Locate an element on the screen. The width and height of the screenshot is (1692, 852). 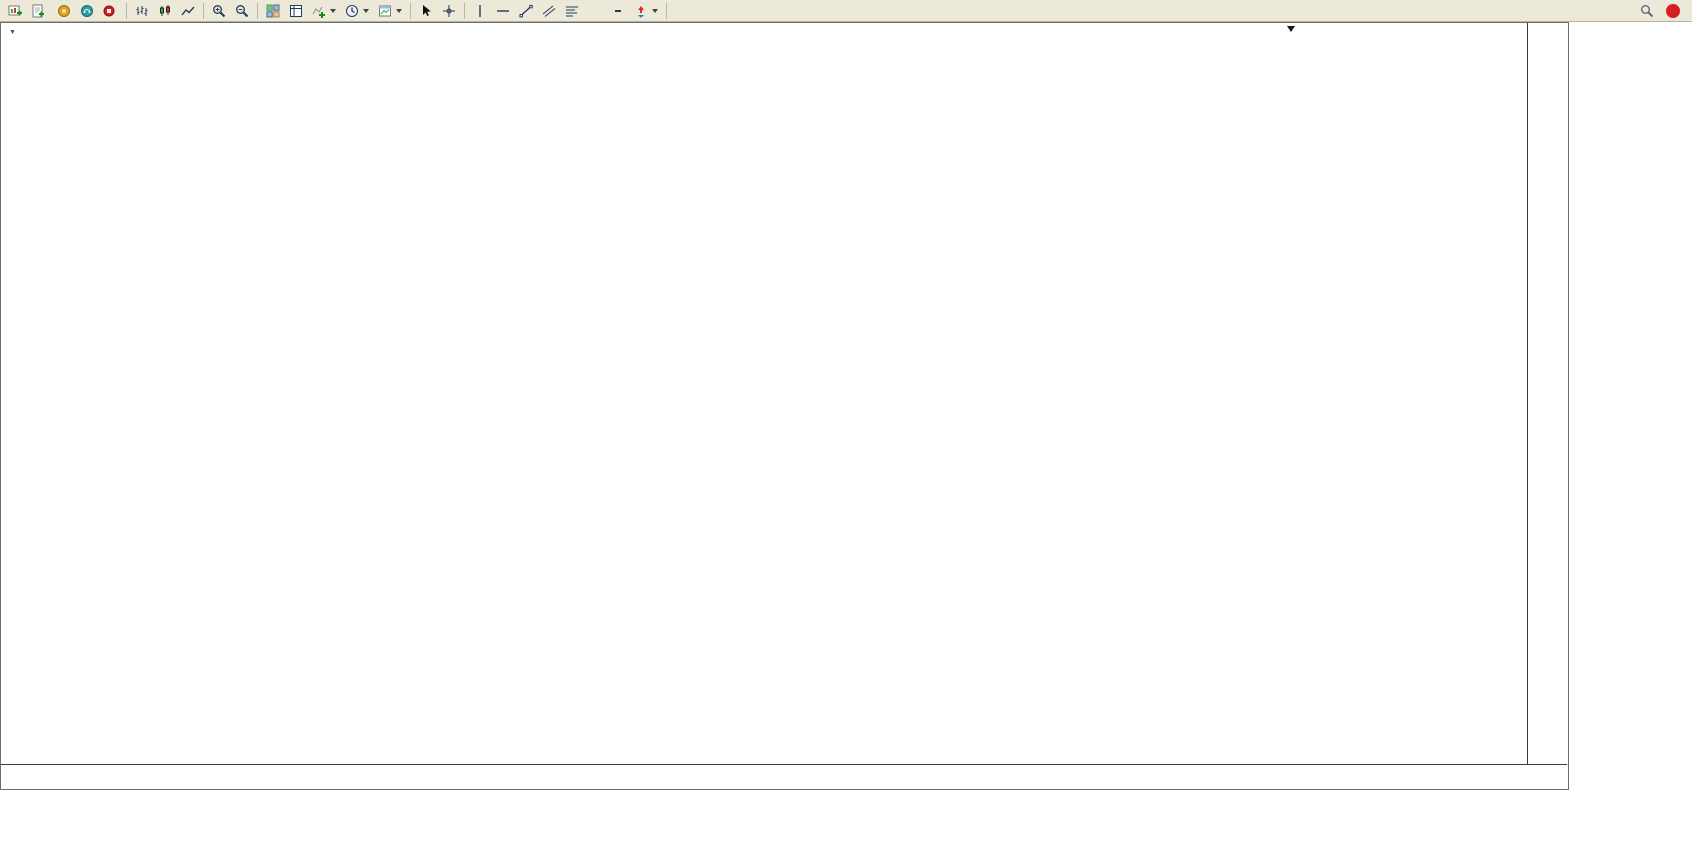
channel-button is located at coordinates (549, 11).